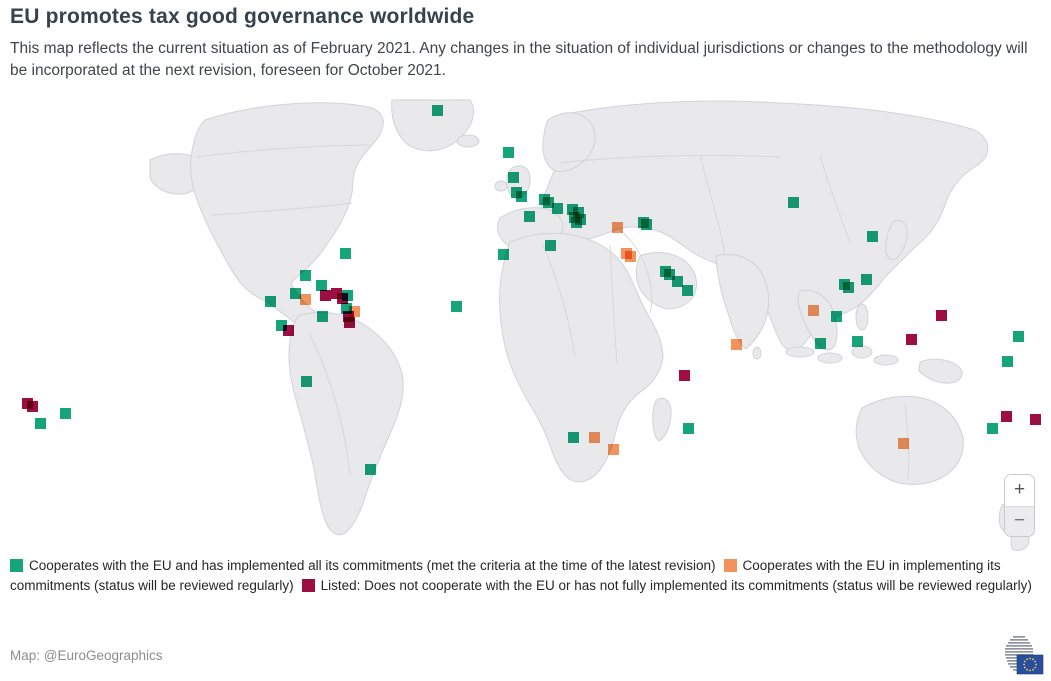 This screenshot has height=681, width=1051. What do you see at coordinates (1019, 520) in the screenshot?
I see `zoom-out-button: −` at bounding box center [1019, 520].